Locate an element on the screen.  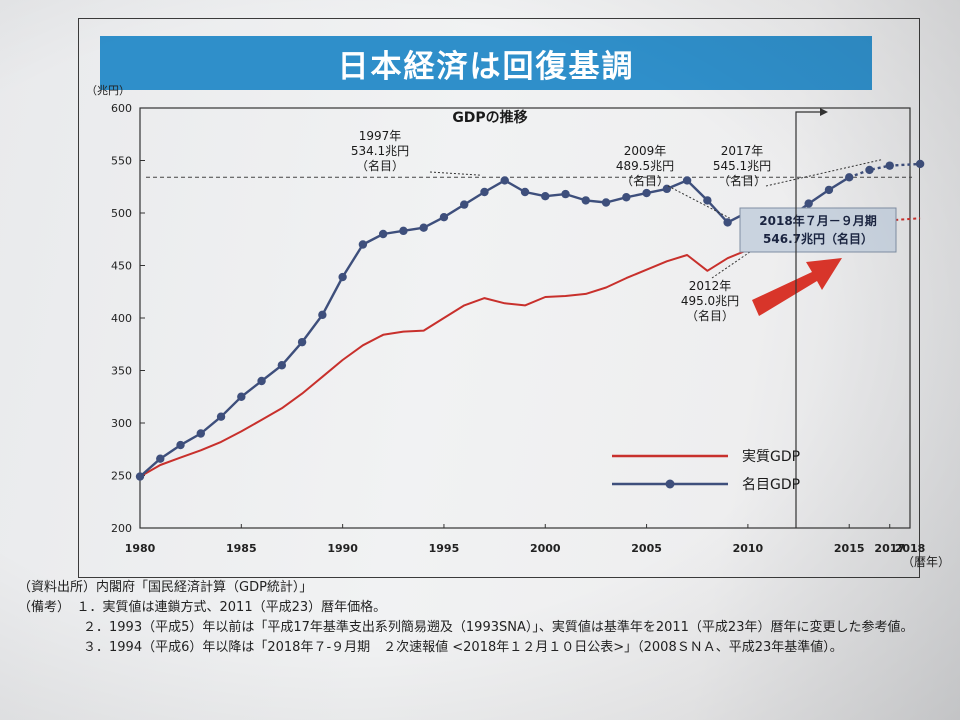
annotation-text: 534.1兆円 is located at coordinates (380, 151).